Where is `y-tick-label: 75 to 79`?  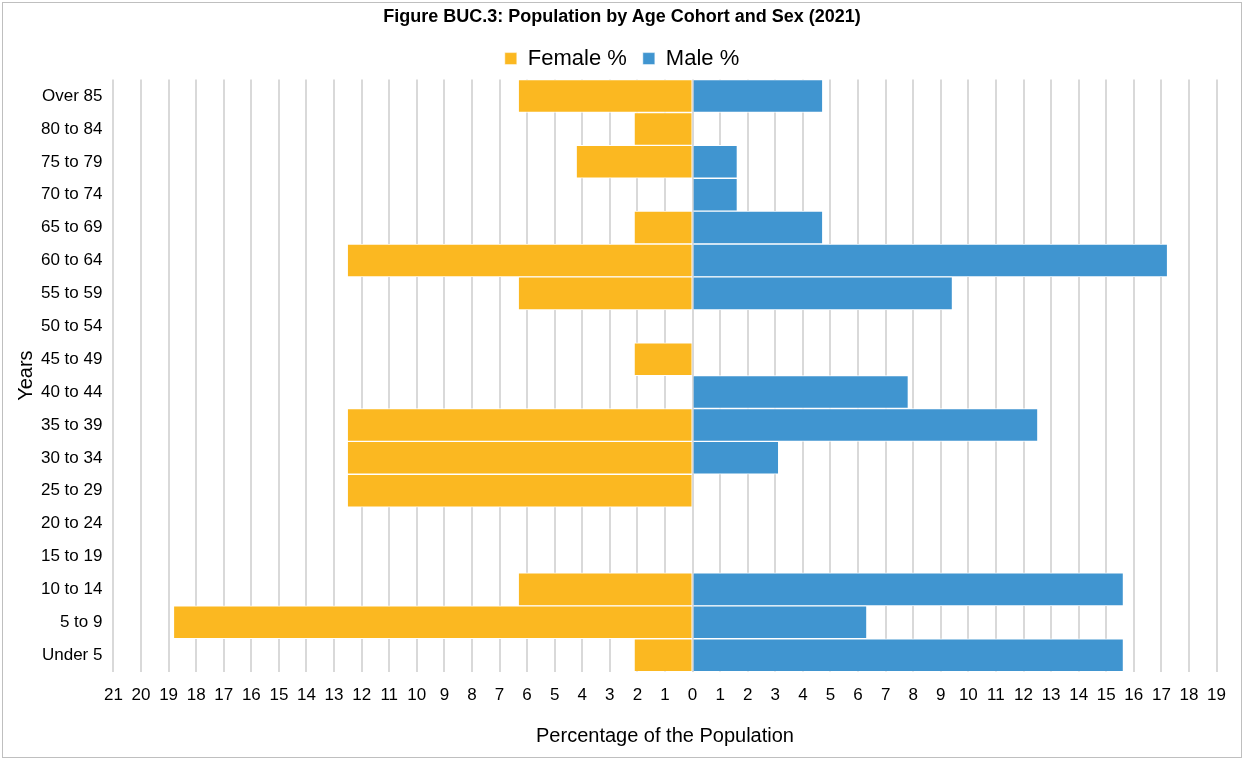
y-tick-label: 75 to 79 is located at coordinates (71, 161).